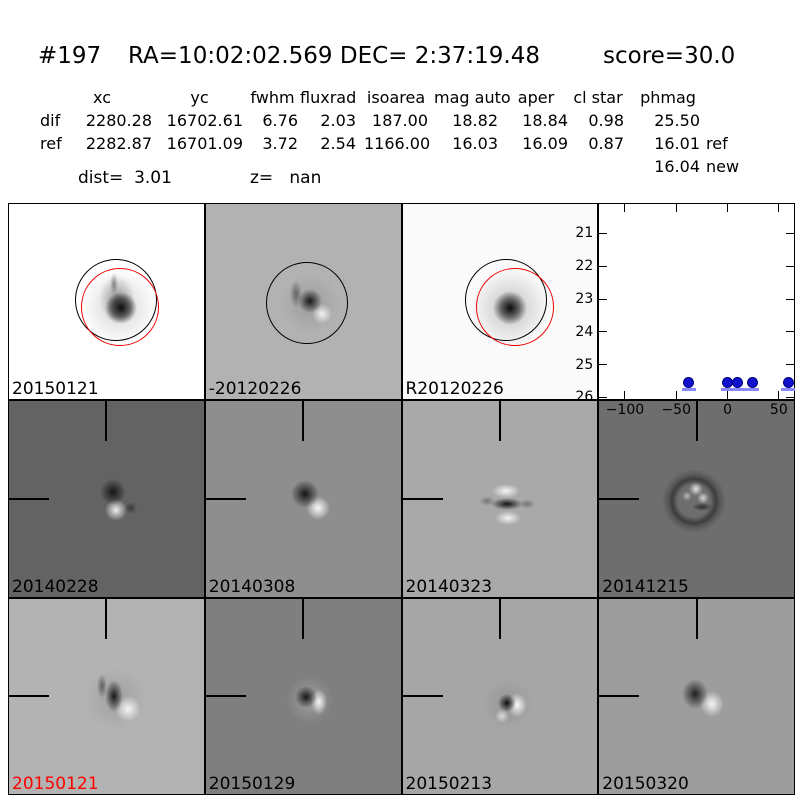 The height and width of the screenshot is (800, 800). I want to click on y-tick-label: 25, so click(584, 364).